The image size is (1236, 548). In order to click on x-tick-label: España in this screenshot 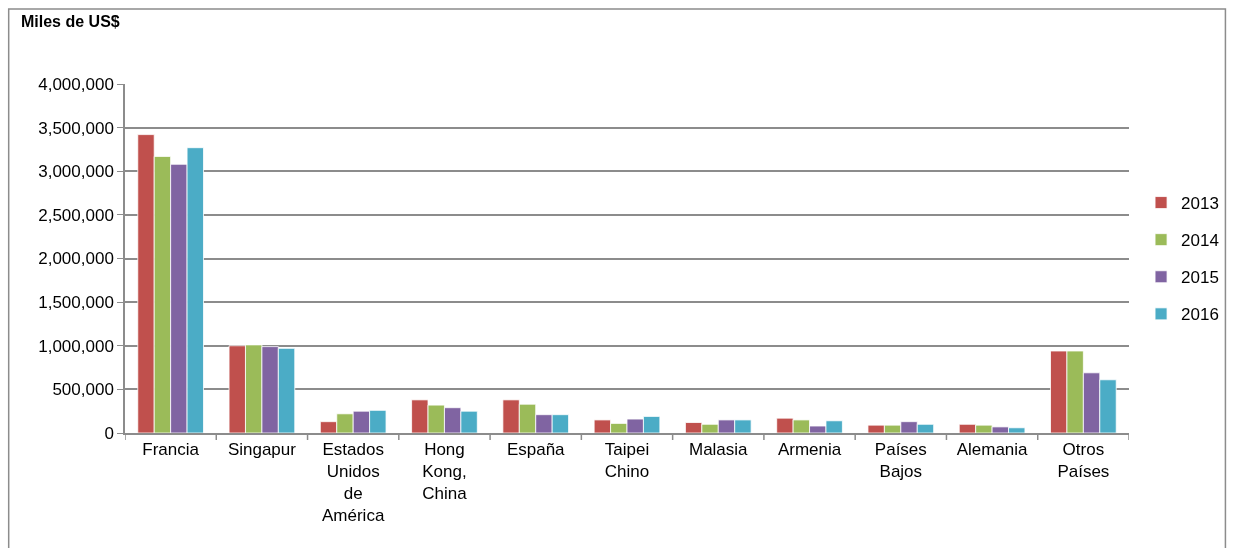, I will do `click(536, 450)`.